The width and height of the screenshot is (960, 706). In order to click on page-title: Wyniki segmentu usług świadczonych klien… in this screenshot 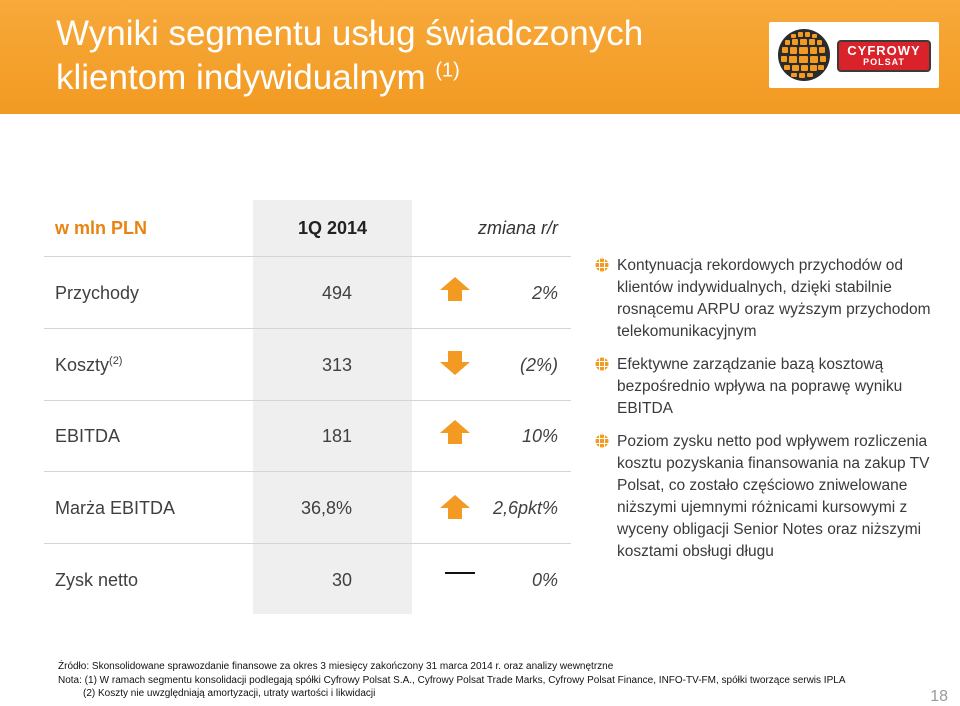, I will do `click(349, 56)`.